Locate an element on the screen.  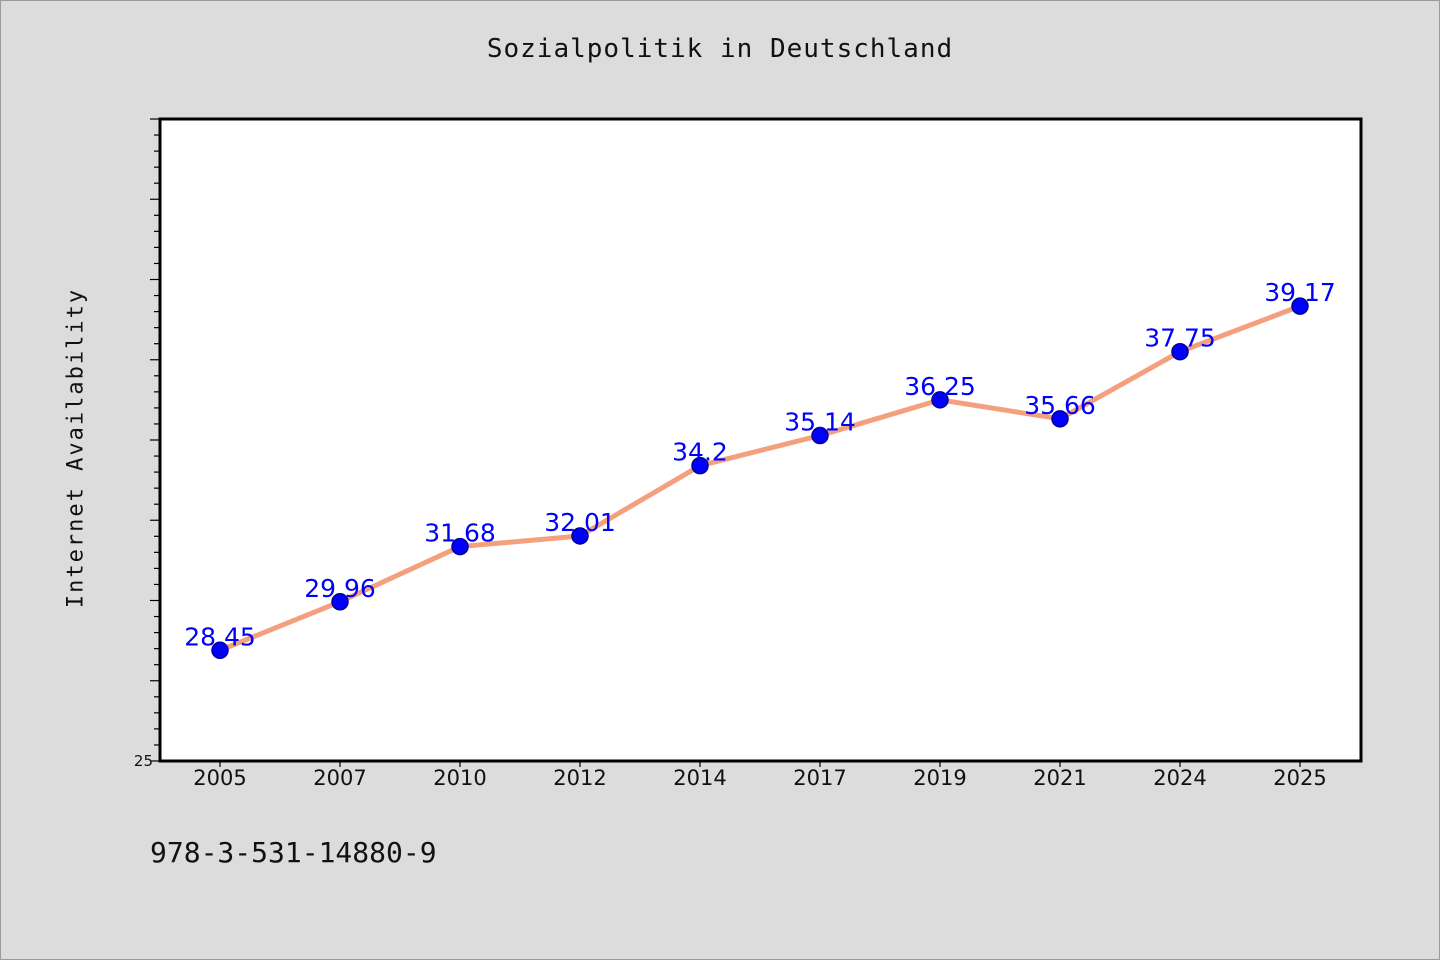
x-tick-label: 2007 is located at coordinates (339, 778).